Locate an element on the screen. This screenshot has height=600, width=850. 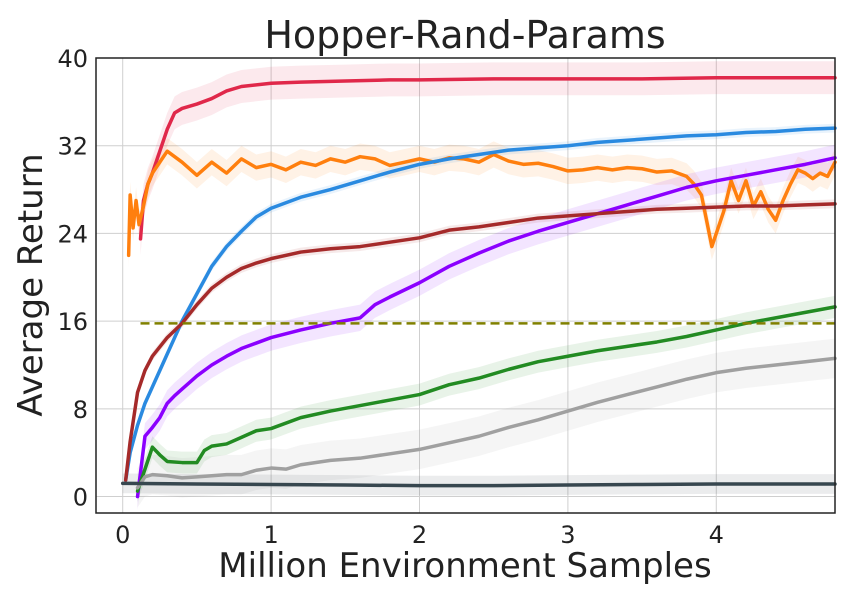
y-tick-label: 40 is located at coordinates (72, 59).